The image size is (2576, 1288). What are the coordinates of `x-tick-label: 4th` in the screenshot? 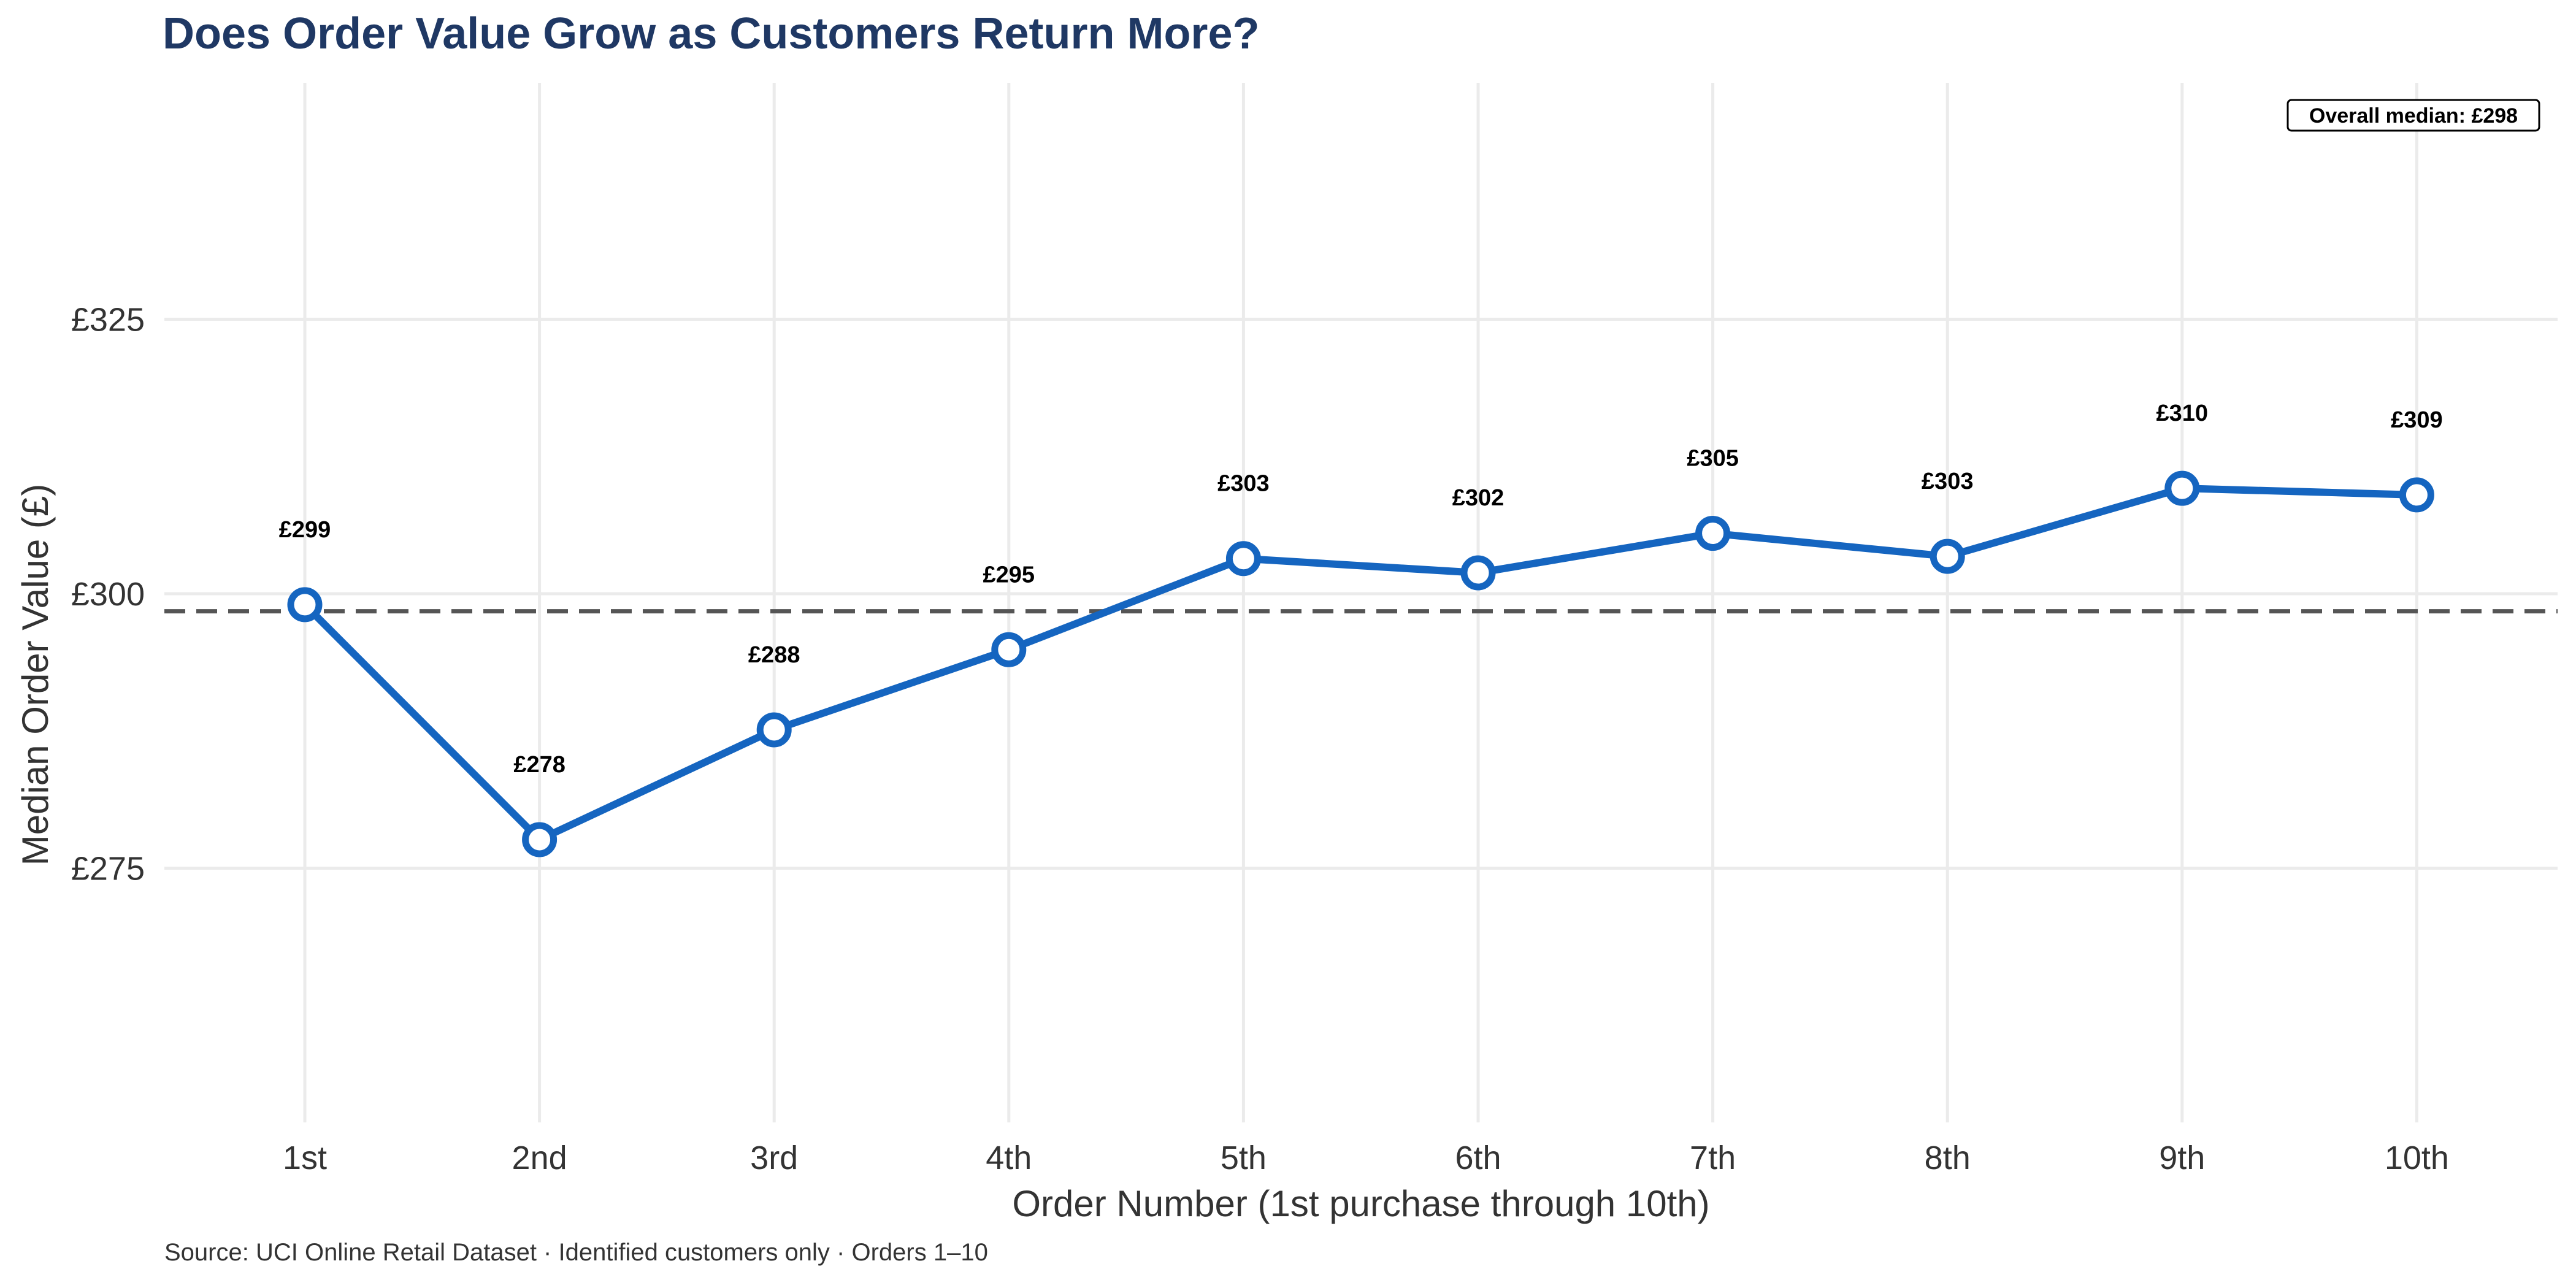 It's located at (1009, 1158).